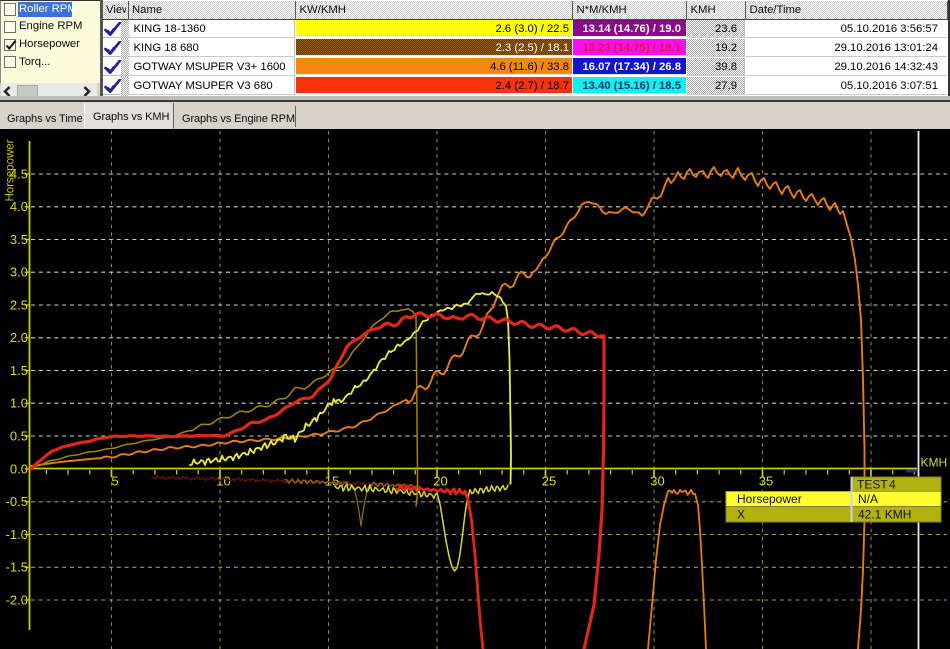 The height and width of the screenshot is (649, 950). What do you see at coordinates (17, 599) in the screenshot?
I see `svg-text: -2.0` at bounding box center [17, 599].